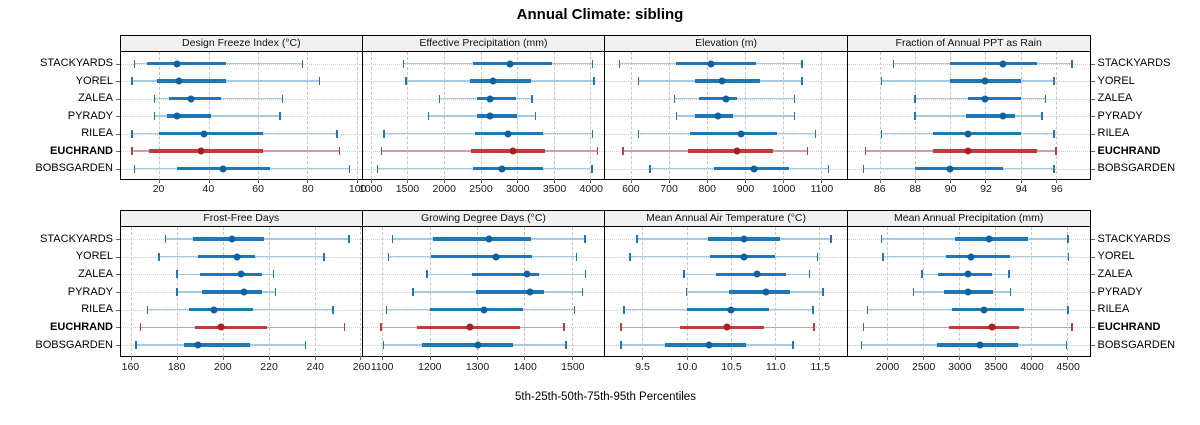 The image size is (1200, 425). I want to click on axis-tick-label: 3500, so click(554, 189).